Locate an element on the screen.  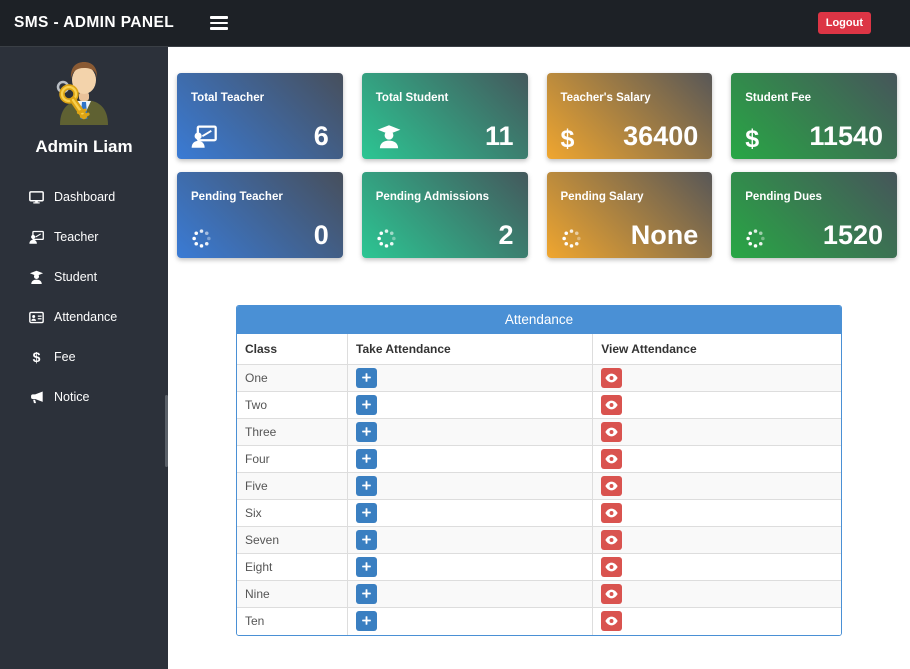
sidebar-item-label: Notice is located at coordinates (72, 397).